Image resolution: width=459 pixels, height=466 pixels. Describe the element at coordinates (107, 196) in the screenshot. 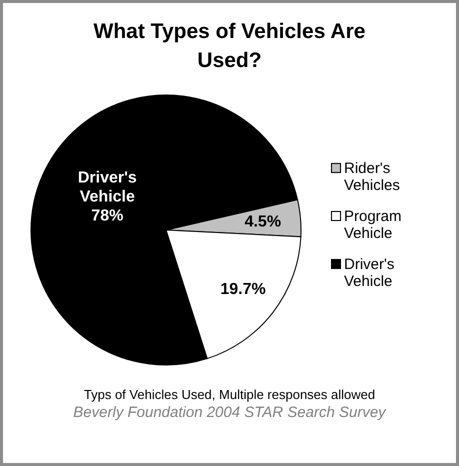

I see `data-label: Driver's Vehicle 78%` at that location.